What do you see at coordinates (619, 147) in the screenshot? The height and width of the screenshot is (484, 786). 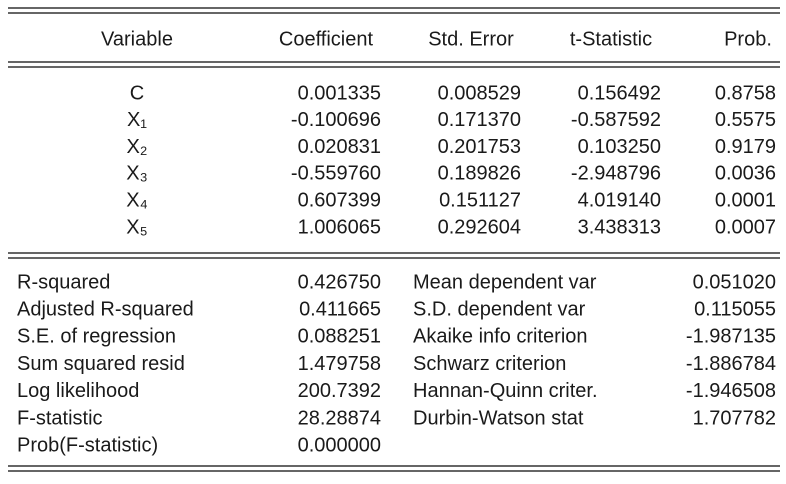 I see `cell: 0.103250` at bounding box center [619, 147].